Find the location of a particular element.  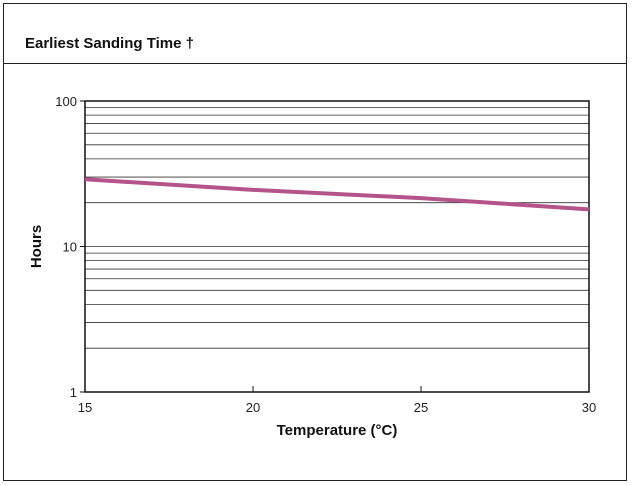

panel-header: Earliest Sanding Time † is located at coordinates (315, 34).